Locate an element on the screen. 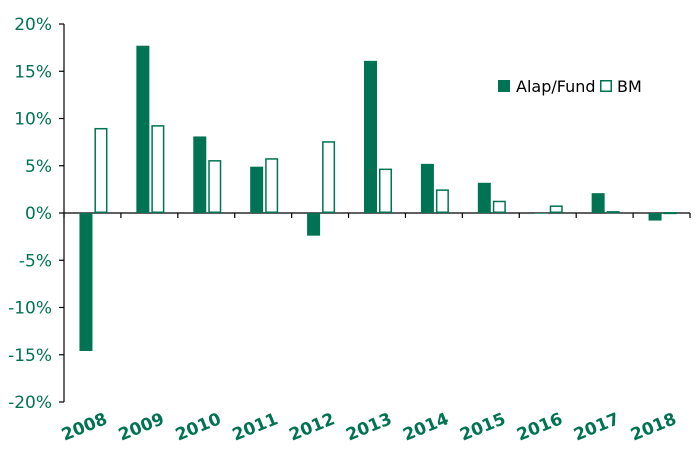  x-tick-label: 2009 is located at coordinates (141, 427).